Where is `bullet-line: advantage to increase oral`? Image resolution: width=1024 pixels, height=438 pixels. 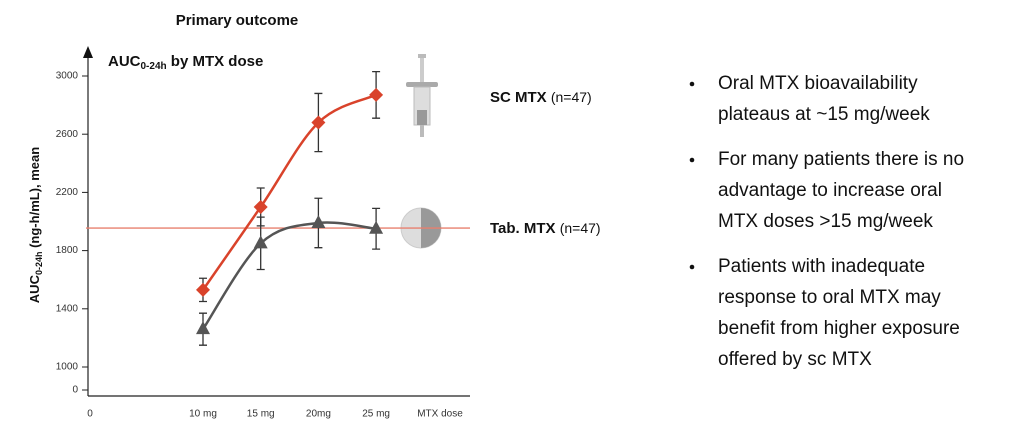
bullet-line: advantage to increase oral is located at coordinates (830, 190).